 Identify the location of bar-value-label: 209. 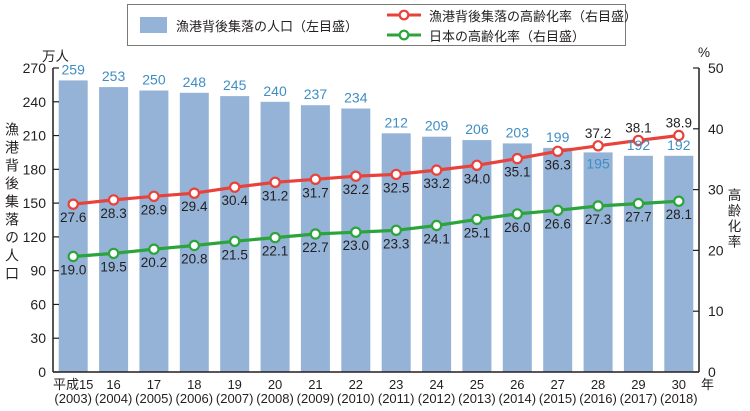
(437, 126).